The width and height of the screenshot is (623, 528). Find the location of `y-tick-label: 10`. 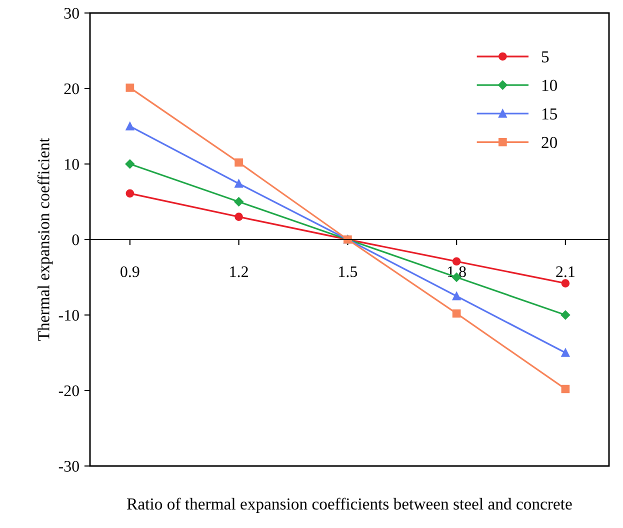

y-tick-label: 10 is located at coordinates (72, 164).